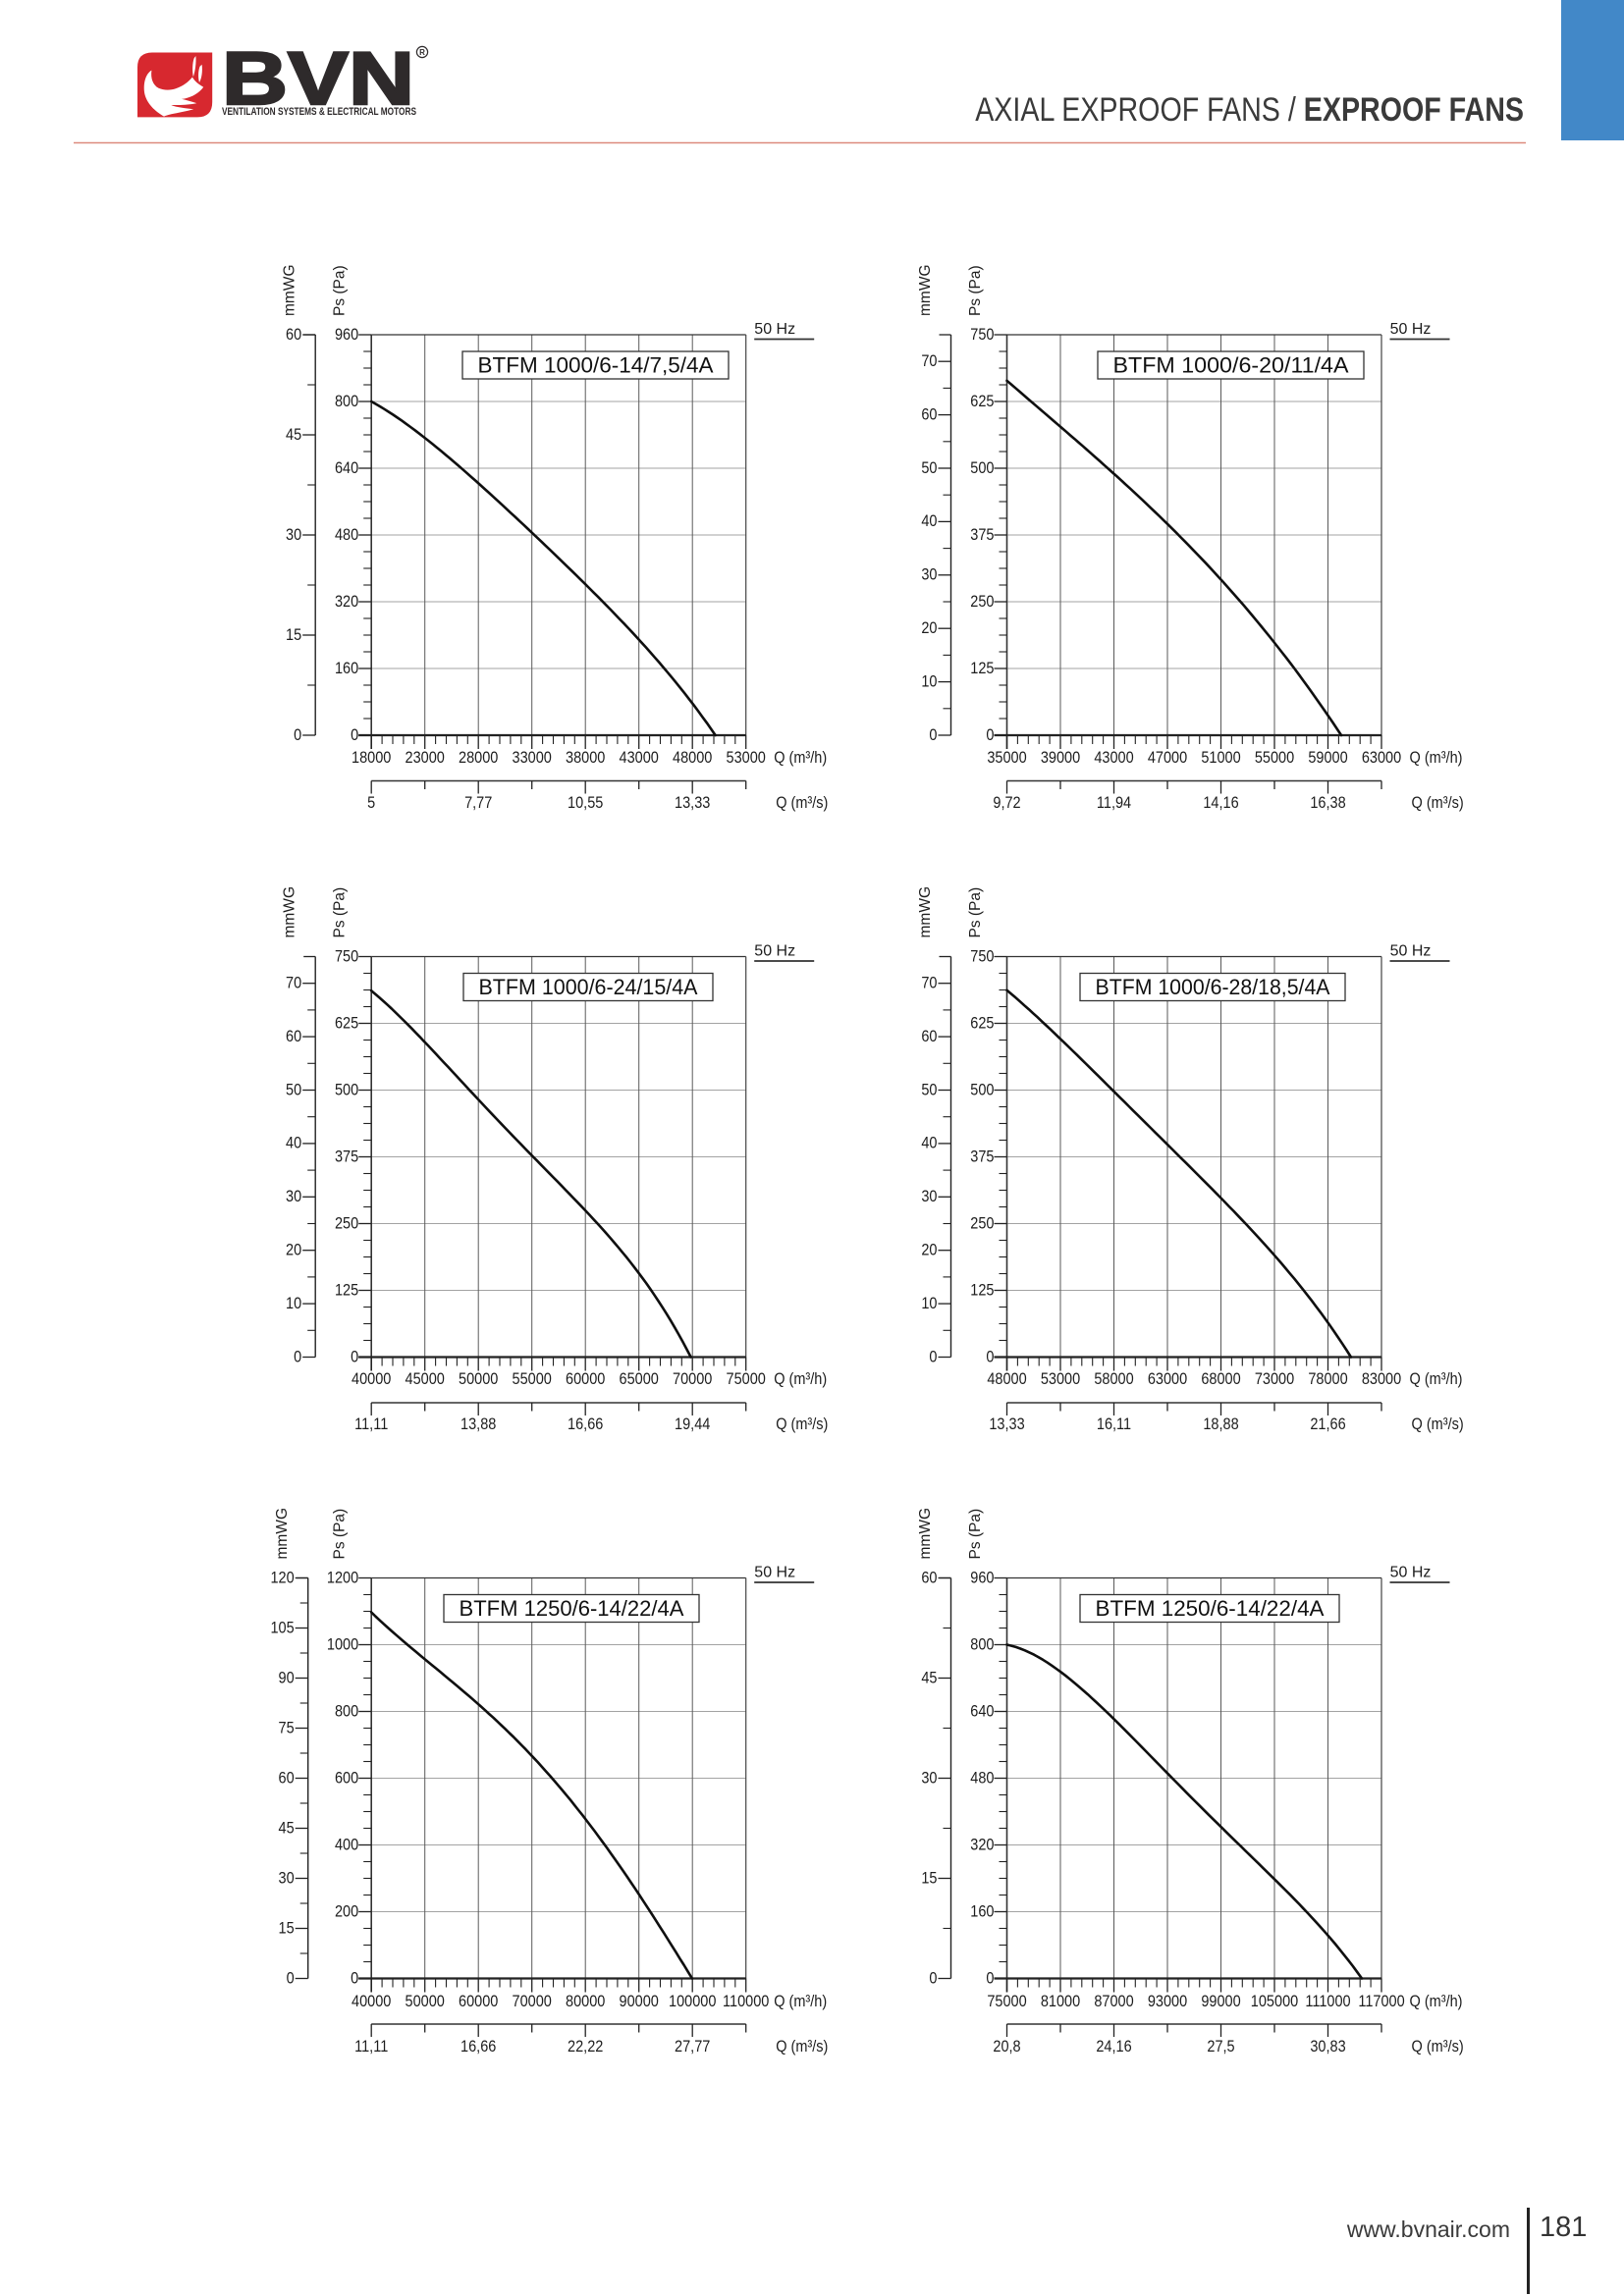  Describe the element at coordinates (586, 758) in the screenshot. I see `svg-text: 38000` at that location.